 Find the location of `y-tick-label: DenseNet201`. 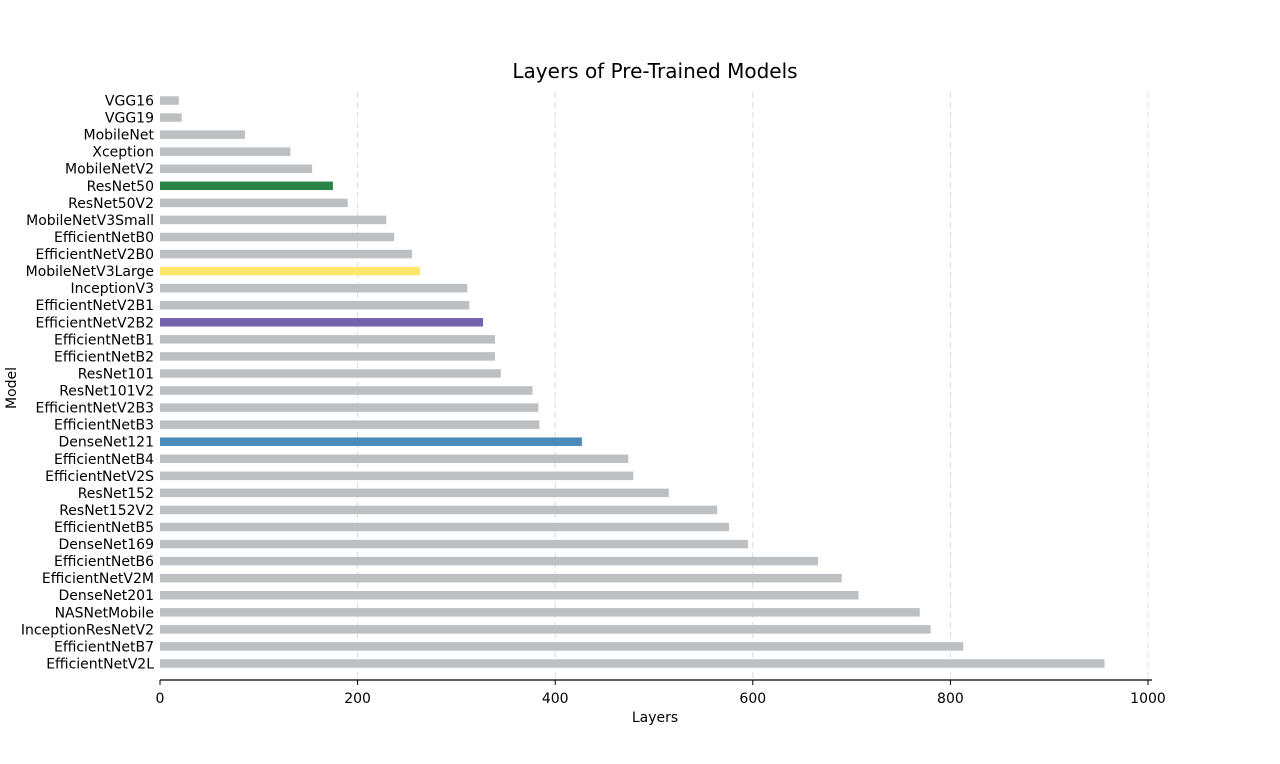

y-tick-label: DenseNet201 is located at coordinates (106, 596).